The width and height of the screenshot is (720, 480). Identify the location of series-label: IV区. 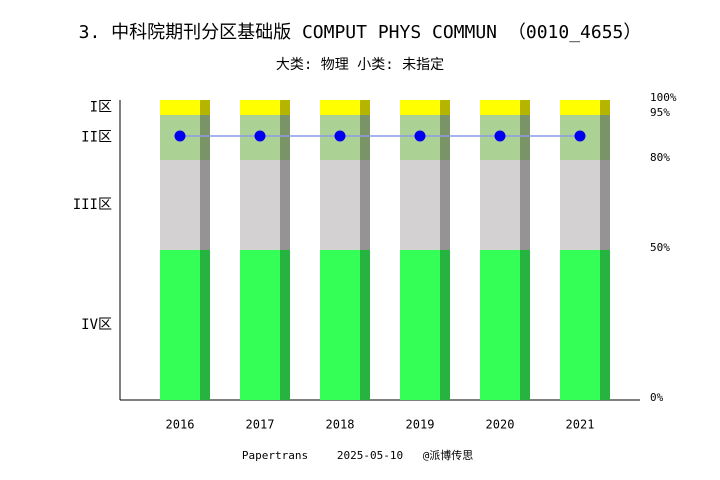
(96, 325).